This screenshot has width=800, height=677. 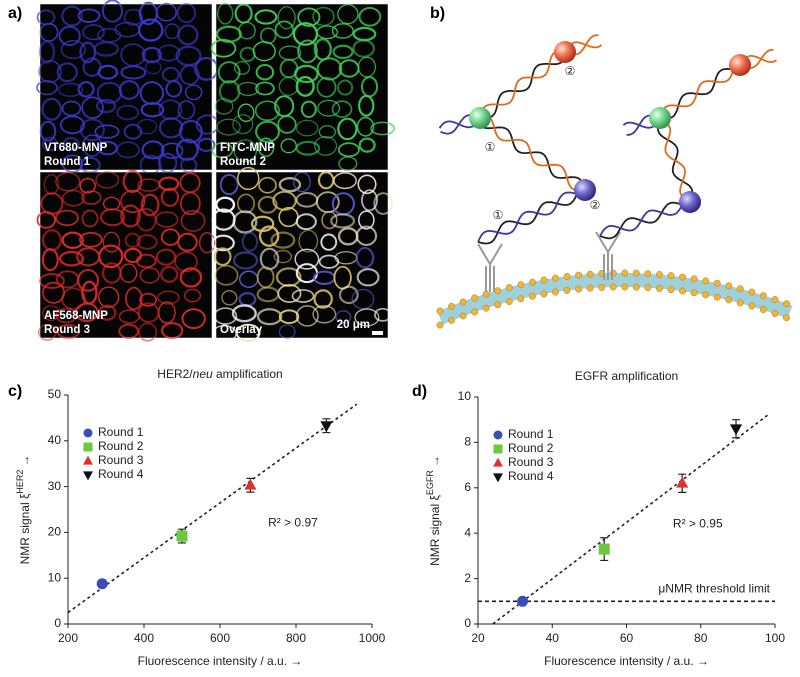 What do you see at coordinates (55, 486) in the screenshot?
I see `y-tick-label: 30` at bounding box center [55, 486].